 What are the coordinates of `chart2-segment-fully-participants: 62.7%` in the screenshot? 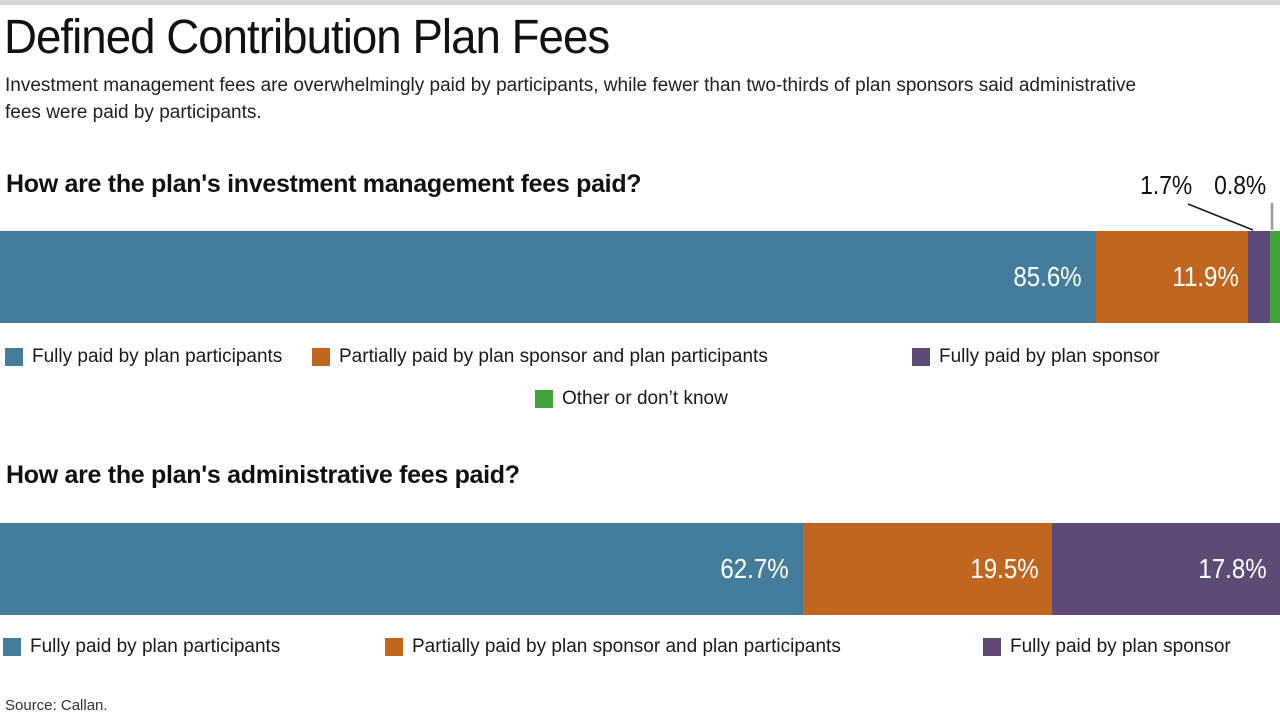 It's located at (401, 569).